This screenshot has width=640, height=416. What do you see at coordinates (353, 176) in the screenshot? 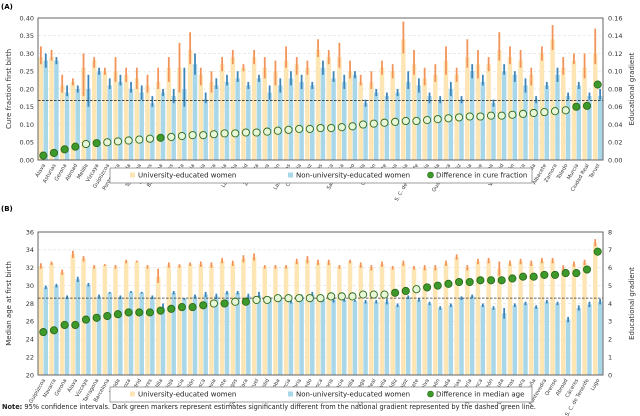
I see `legend-label: Non-university-educated women` at bounding box center [353, 176].